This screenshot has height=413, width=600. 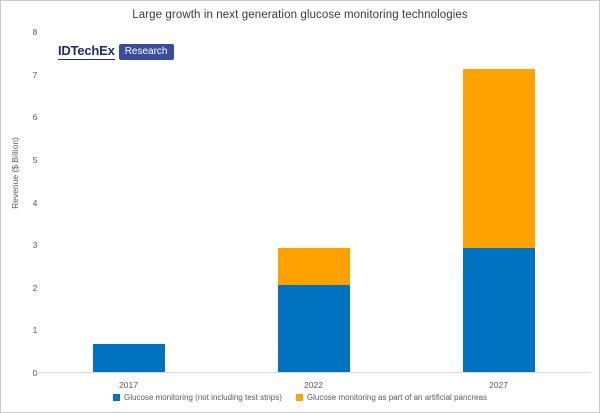 What do you see at coordinates (35, 74) in the screenshot?
I see `y-tick-label: 7` at bounding box center [35, 74].